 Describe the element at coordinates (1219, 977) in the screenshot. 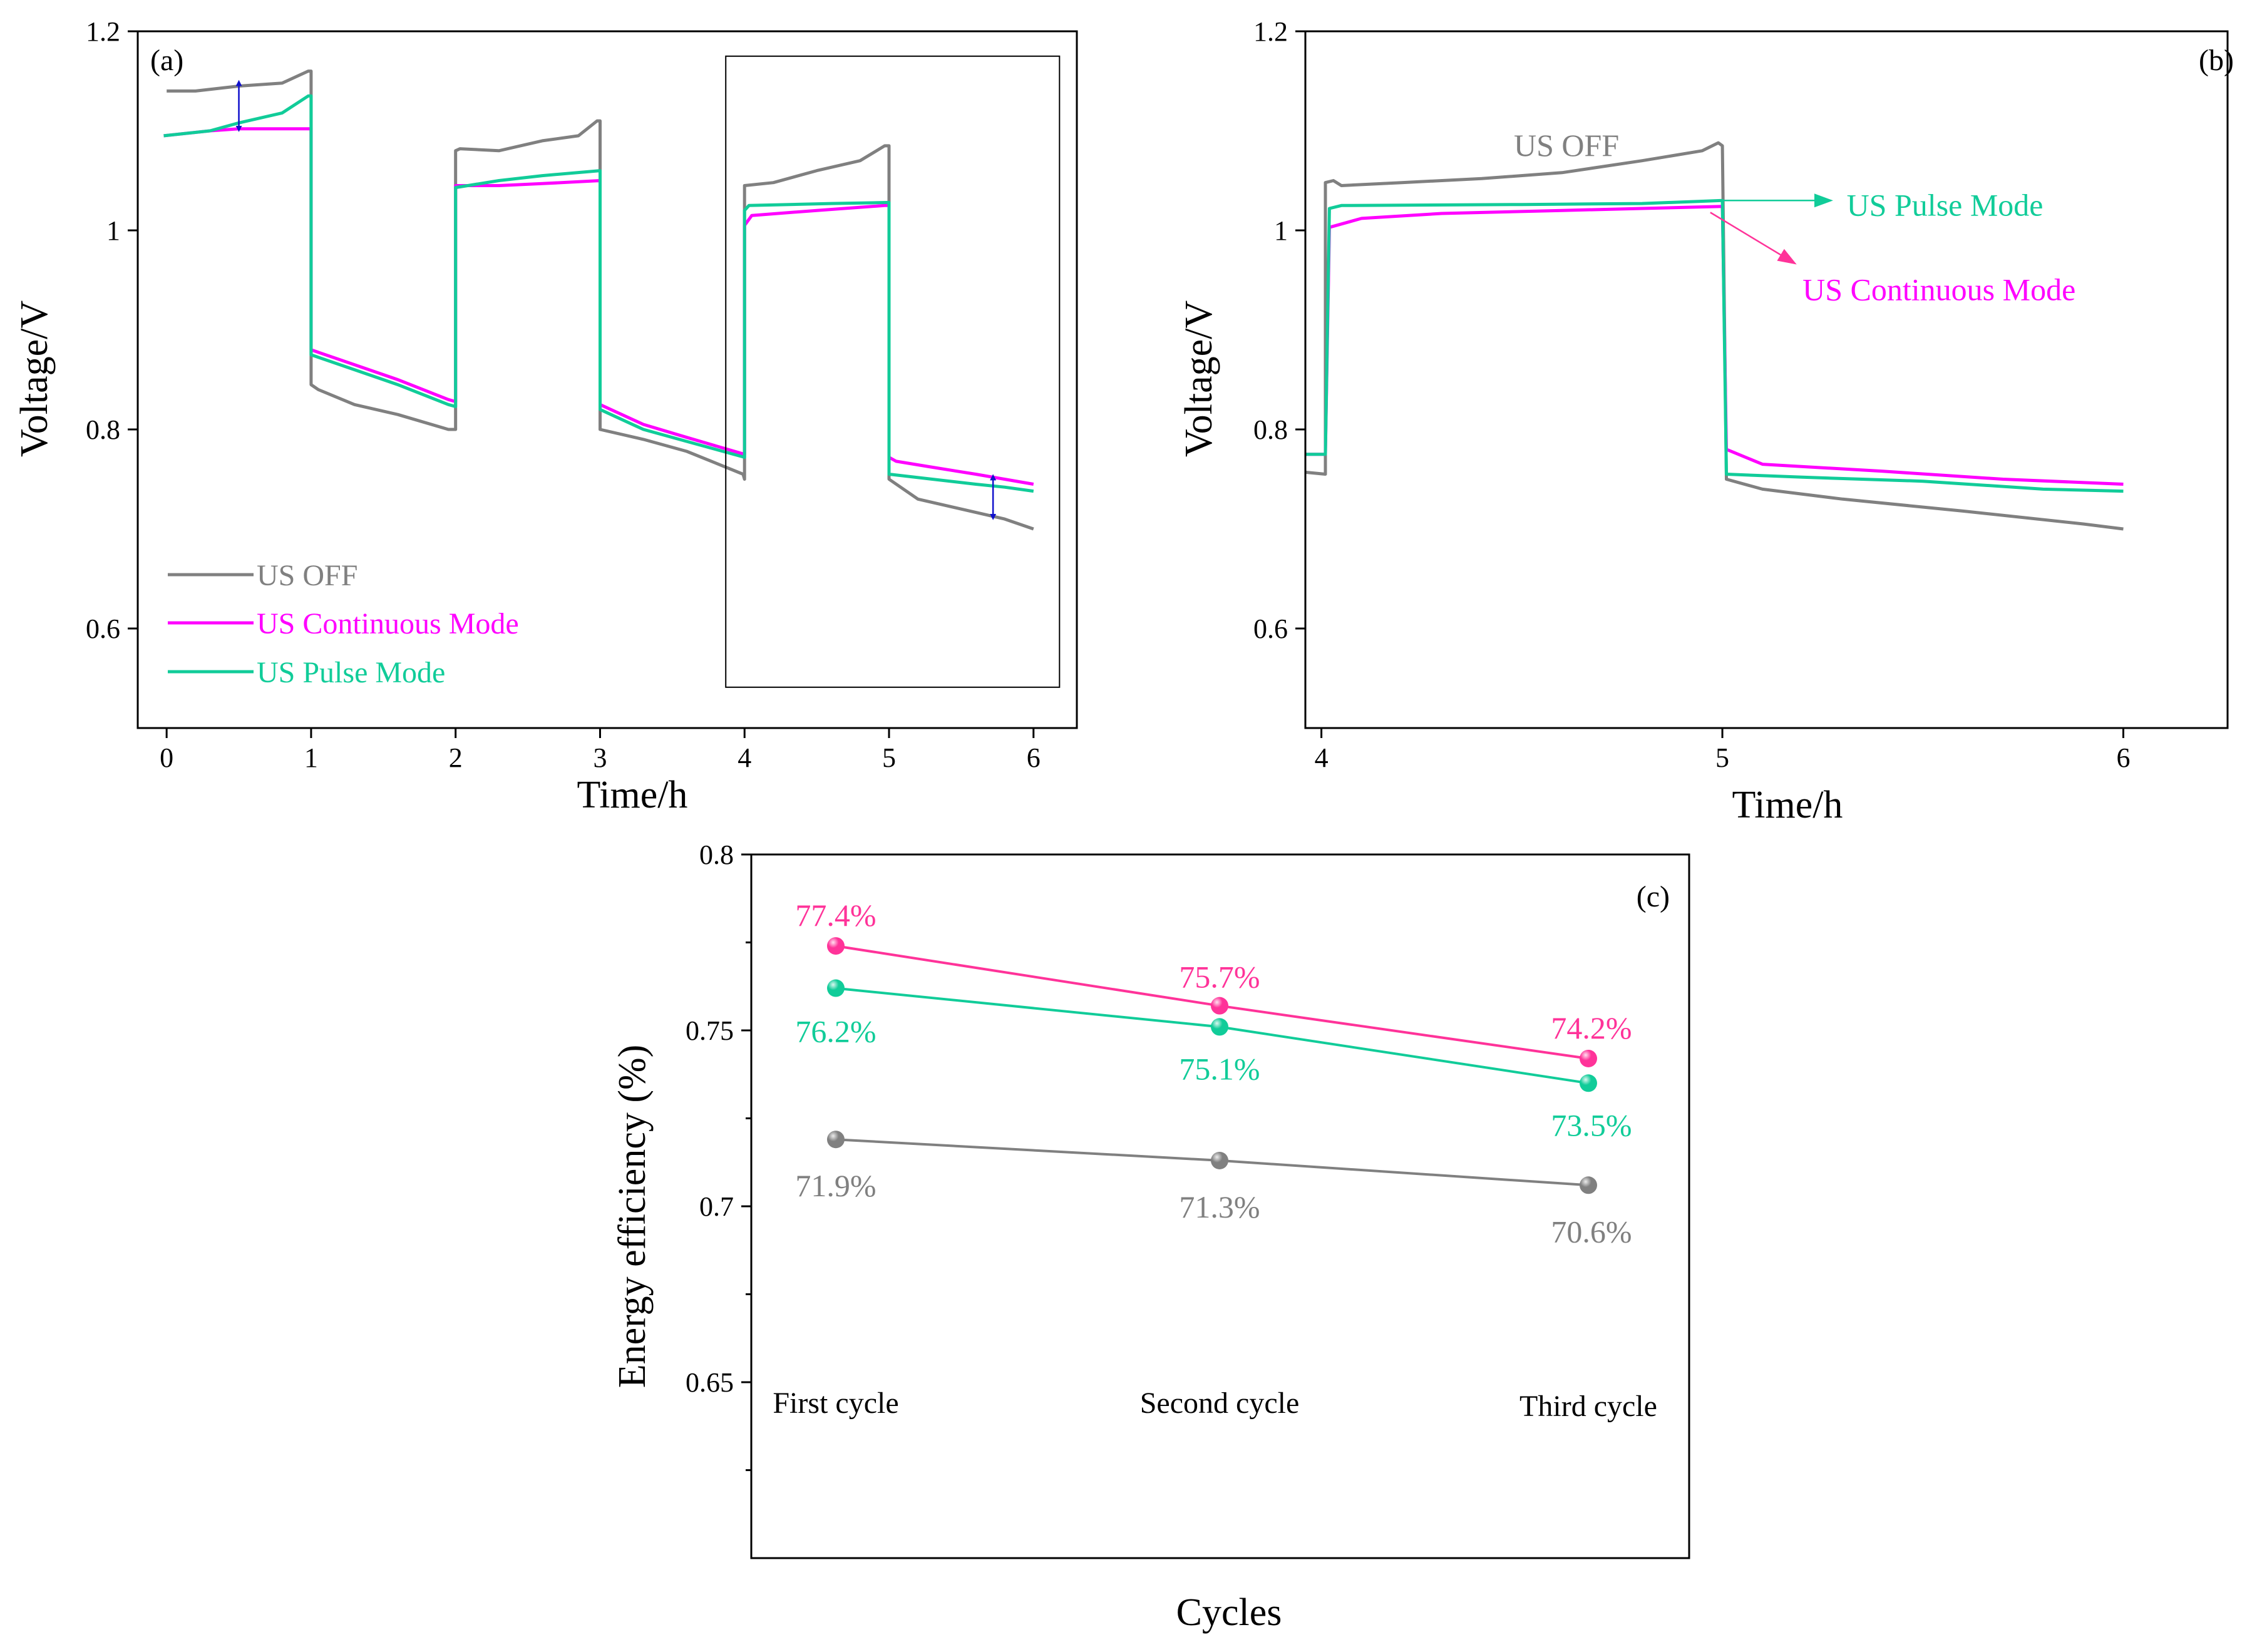

I see `c-data-label: 75.7%` at that location.